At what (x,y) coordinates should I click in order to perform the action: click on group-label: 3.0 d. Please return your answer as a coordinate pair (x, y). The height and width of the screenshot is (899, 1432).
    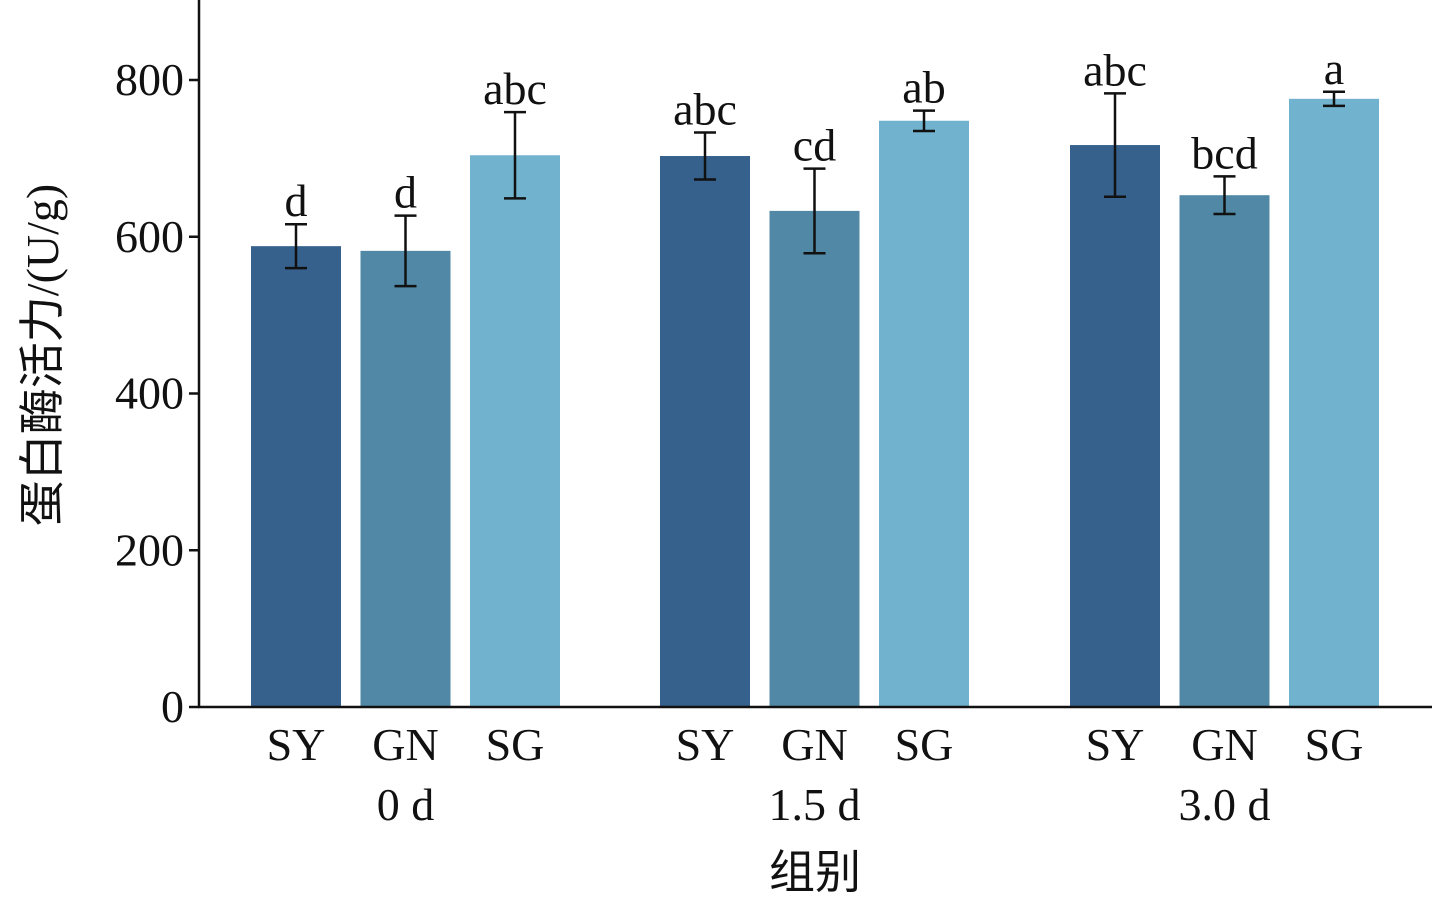
    Looking at the image, I should click on (1225, 804).